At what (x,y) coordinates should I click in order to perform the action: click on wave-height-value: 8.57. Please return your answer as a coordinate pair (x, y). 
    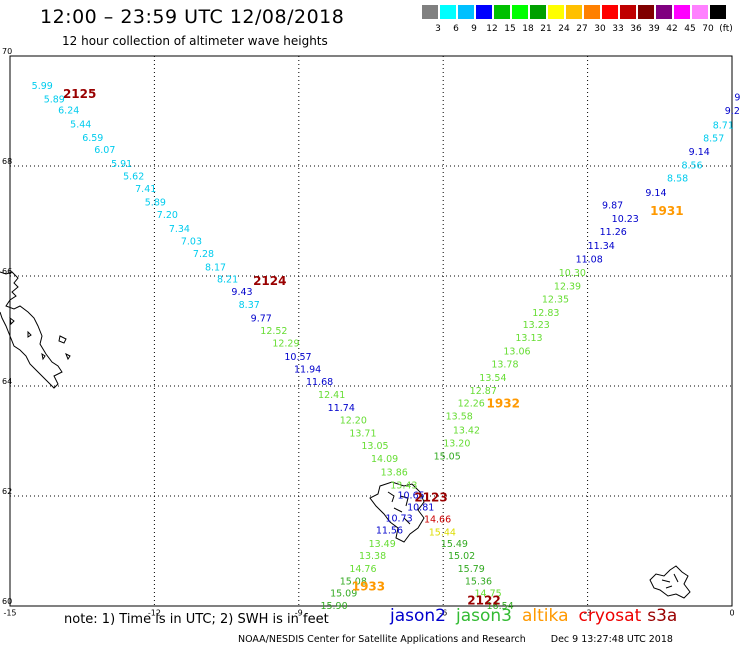
    Looking at the image, I should click on (713, 139).